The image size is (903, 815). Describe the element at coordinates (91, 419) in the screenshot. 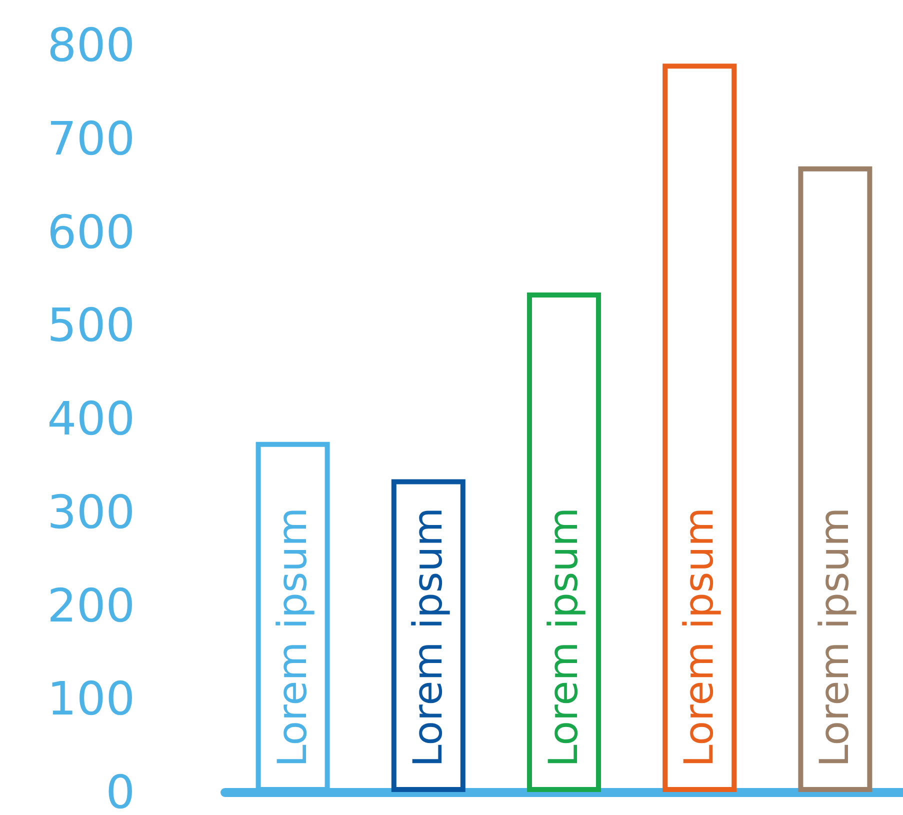

I see `y-tick-label: 400` at that location.